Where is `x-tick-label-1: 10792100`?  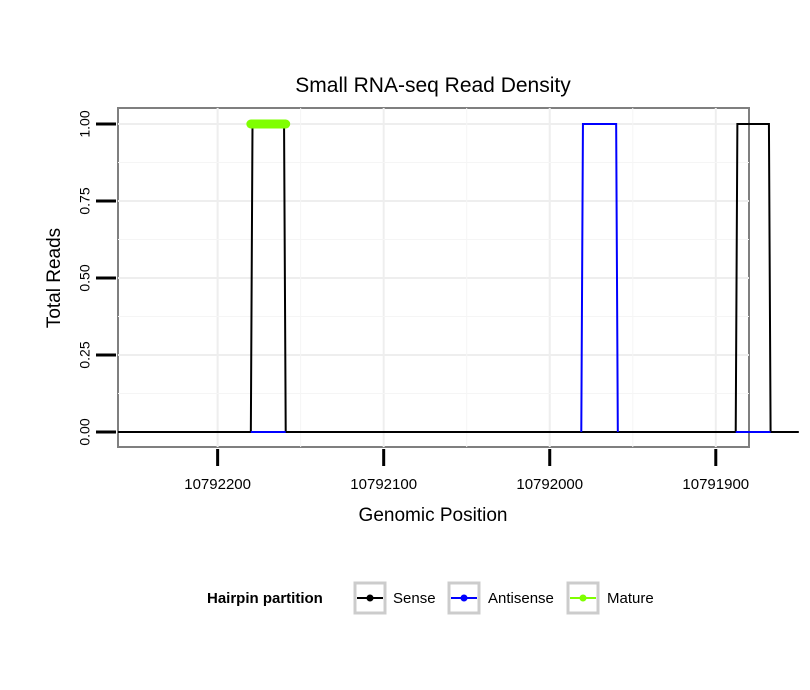 x-tick-label-1: 10792100 is located at coordinates (383, 484).